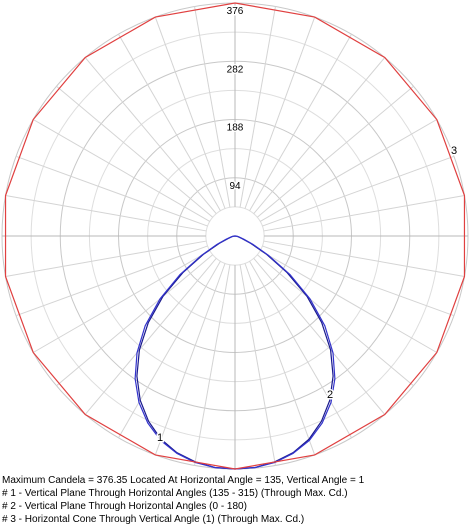 The image size is (470, 526). What do you see at coordinates (160, 438) in the screenshot?
I see `curve-label-1: 1` at bounding box center [160, 438].